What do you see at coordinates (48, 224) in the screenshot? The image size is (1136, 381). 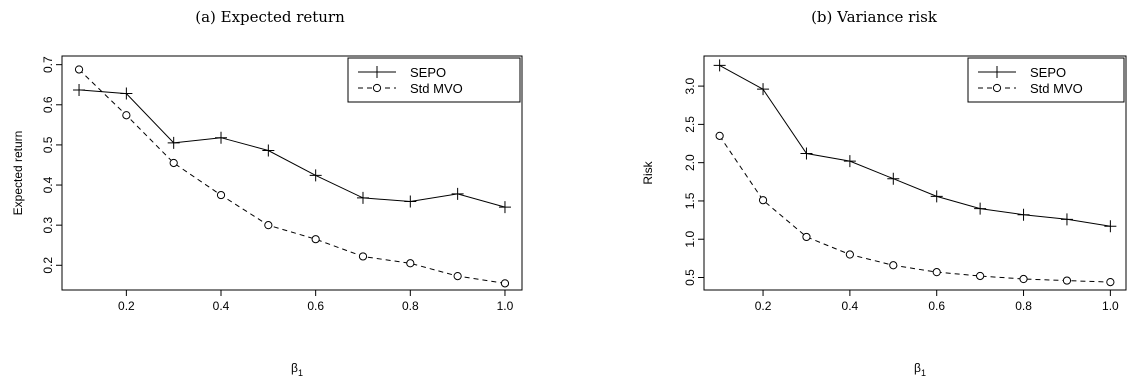 I see `y-tick-label: 0.3` at bounding box center [48, 224].